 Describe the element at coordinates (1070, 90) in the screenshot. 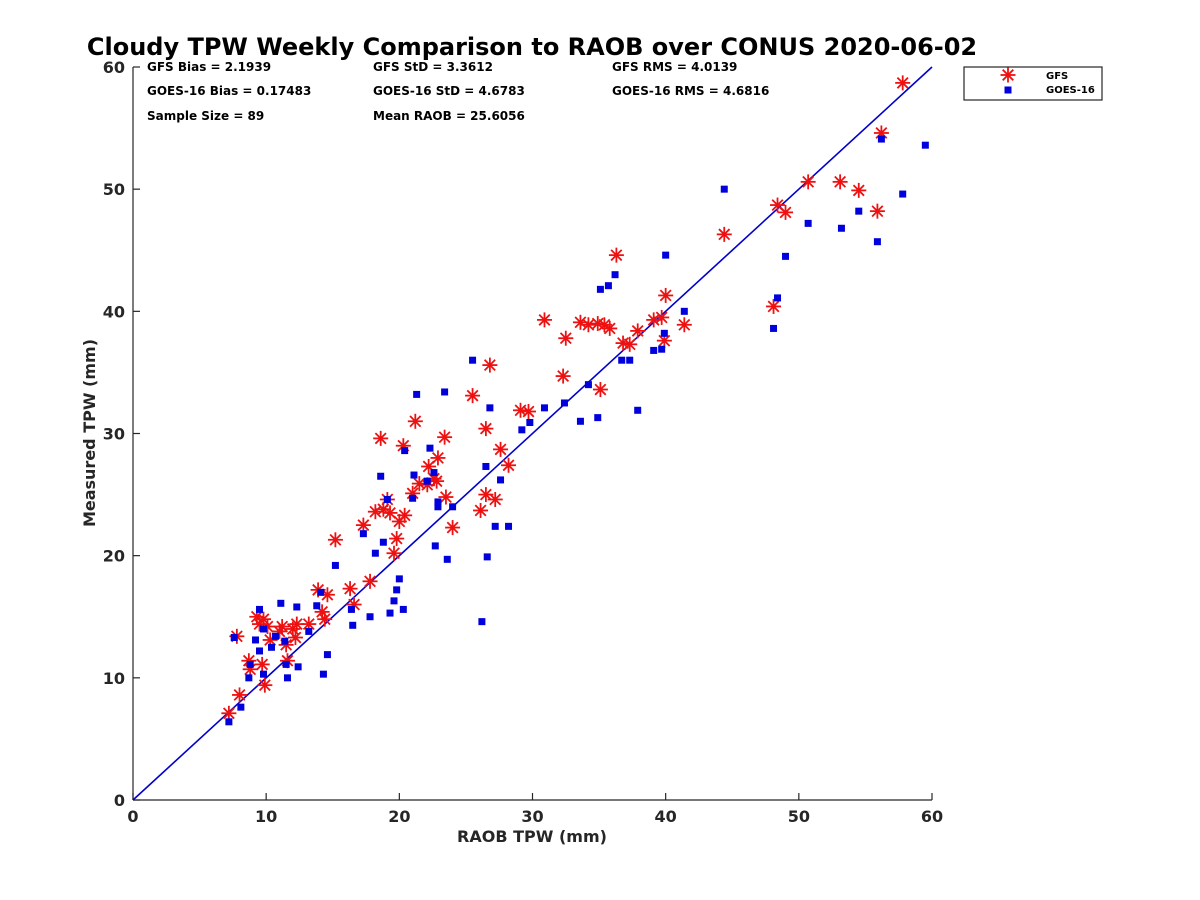

I see `legend-goes16-label: GOES-16` at that location.